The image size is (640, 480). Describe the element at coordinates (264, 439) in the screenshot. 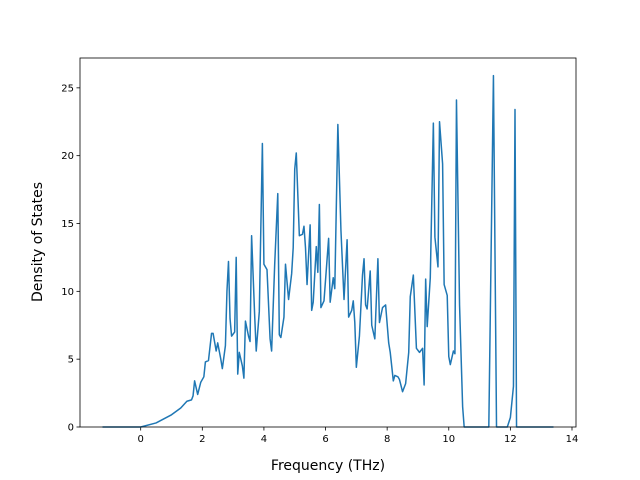

I see `x-tick-label: 4` at that location.